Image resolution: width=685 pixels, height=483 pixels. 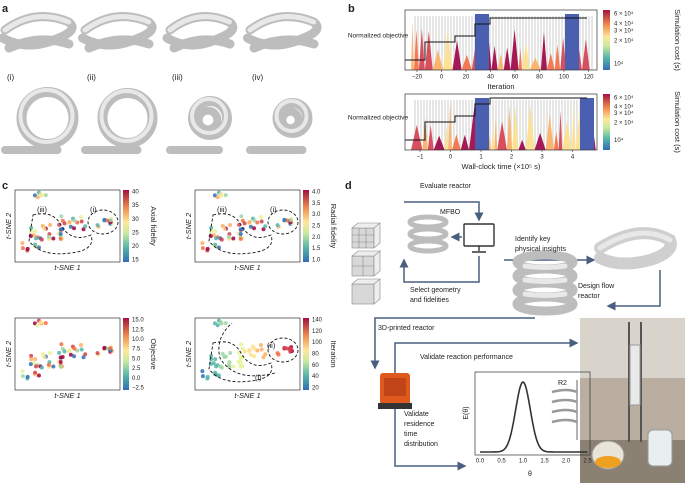 I want to click on y-axis-label: Normalized objective, so click(x=378, y=36).